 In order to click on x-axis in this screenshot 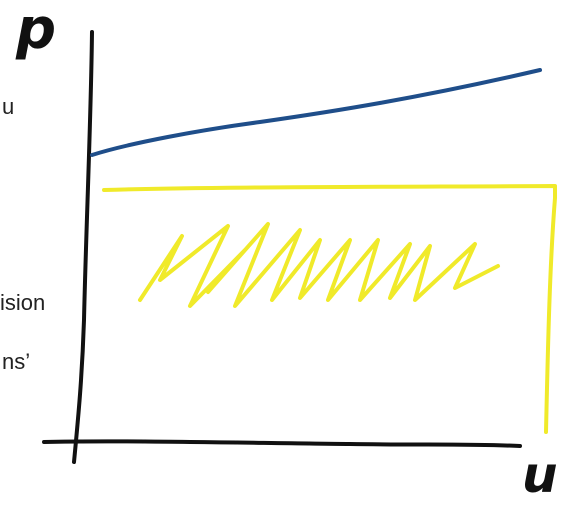, I will do `click(282, 443)`.